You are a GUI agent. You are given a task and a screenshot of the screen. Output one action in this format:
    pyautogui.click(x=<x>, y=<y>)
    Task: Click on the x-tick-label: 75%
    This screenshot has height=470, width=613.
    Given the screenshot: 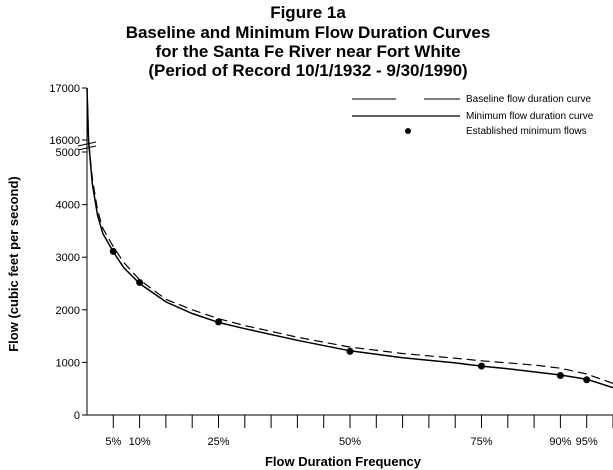 What is the action you would take?
    pyautogui.click(x=481, y=442)
    